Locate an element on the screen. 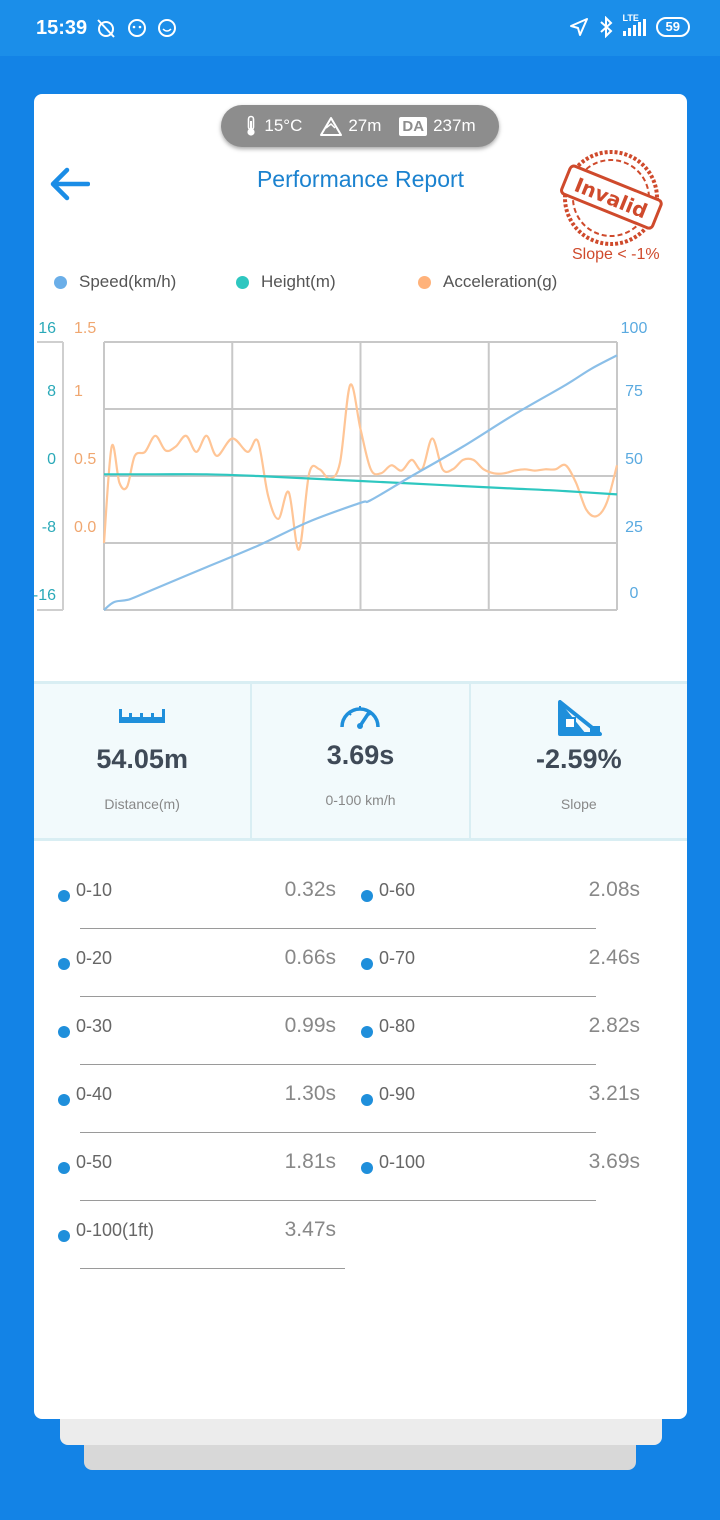 The height and width of the screenshot is (1520, 720). axis-tick-label: -8 is located at coordinates (49, 527).